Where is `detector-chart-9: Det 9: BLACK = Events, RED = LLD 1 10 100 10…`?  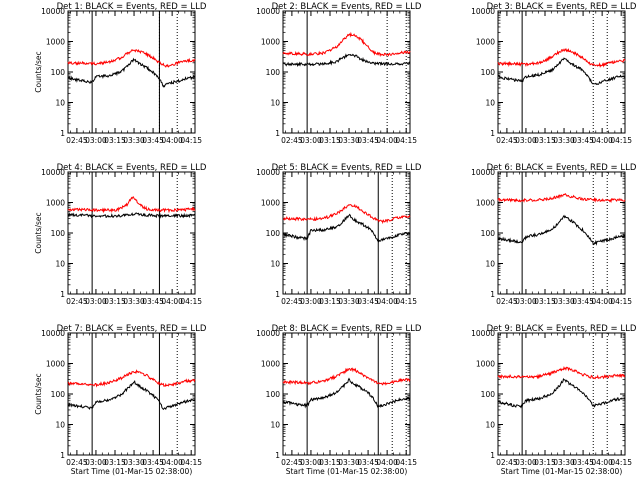 detector-chart-9: Det 9: BLACK = Events, RED = LLD 1 10 100 10… is located at coordinates (554, 400).